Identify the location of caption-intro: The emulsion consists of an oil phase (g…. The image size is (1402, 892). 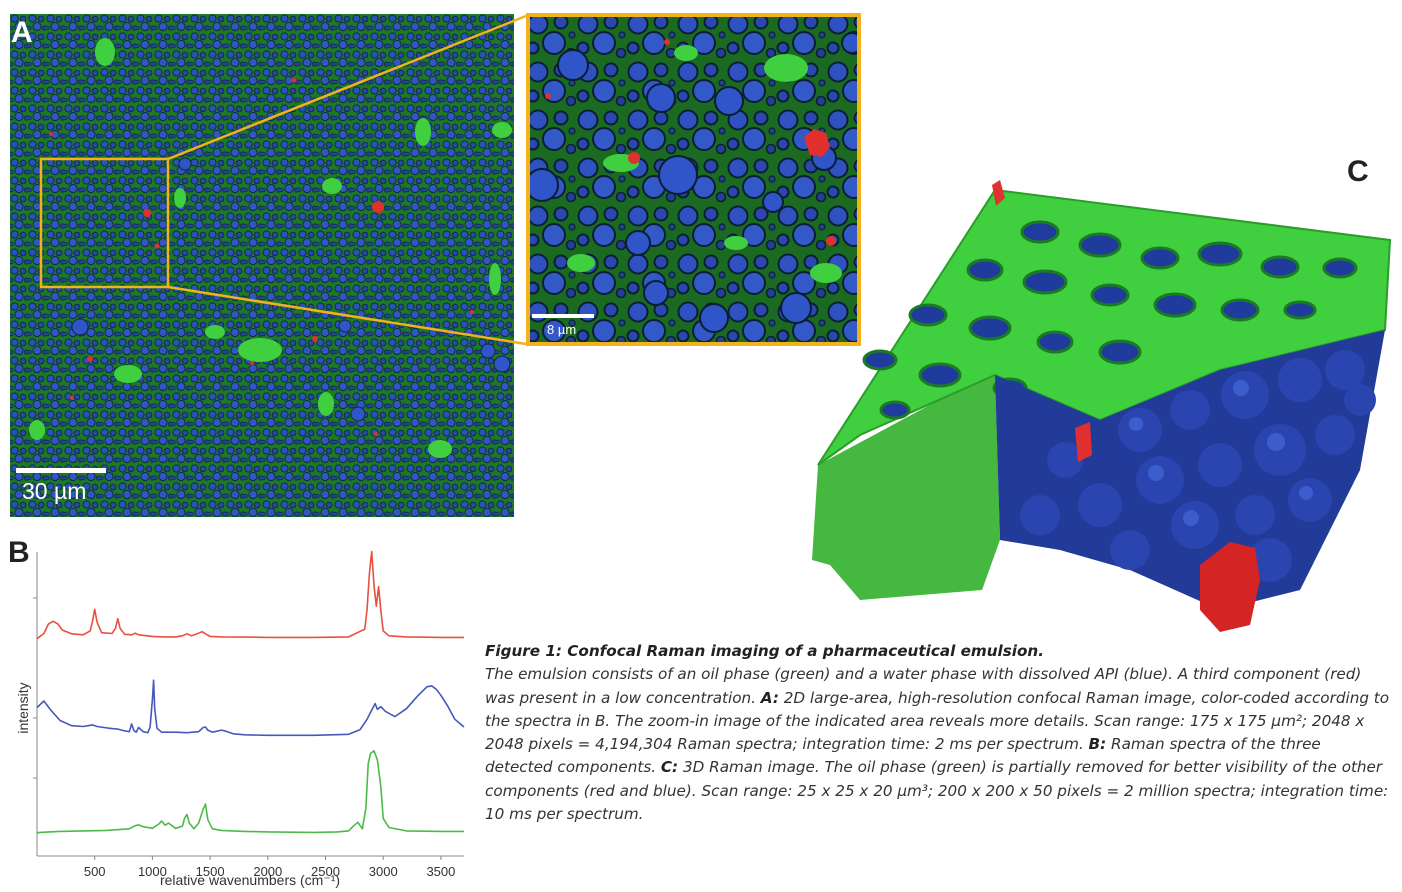
(923, 686).